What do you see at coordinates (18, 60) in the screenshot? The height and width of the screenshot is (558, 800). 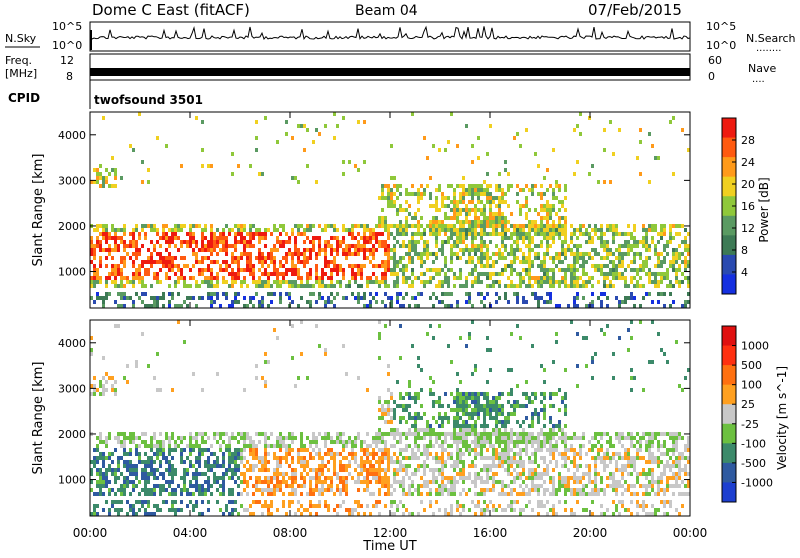 I see `freq-label-1: Freq.` at bounding box center [18, 60].